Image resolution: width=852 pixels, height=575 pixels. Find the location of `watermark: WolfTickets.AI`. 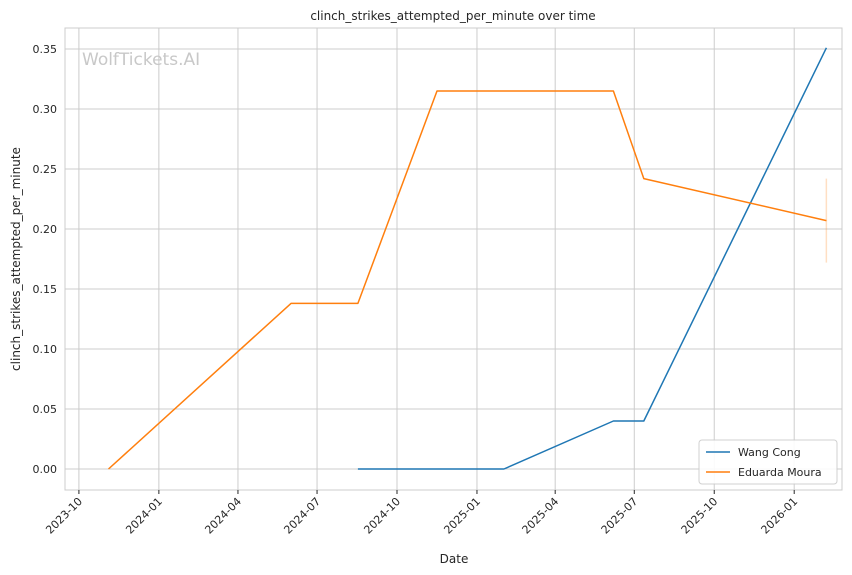

watermark: WolfTickets.AI is located at coordinates (141, 60).